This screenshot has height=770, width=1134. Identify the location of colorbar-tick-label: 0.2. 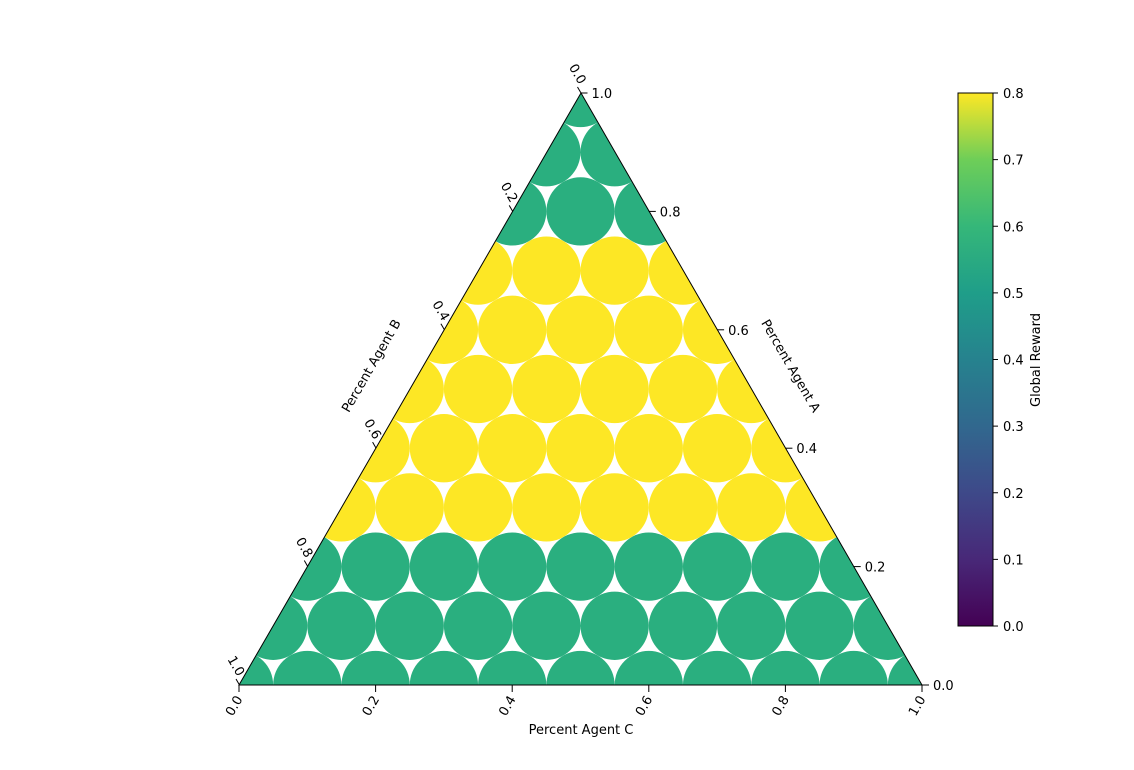
(1013, 494).